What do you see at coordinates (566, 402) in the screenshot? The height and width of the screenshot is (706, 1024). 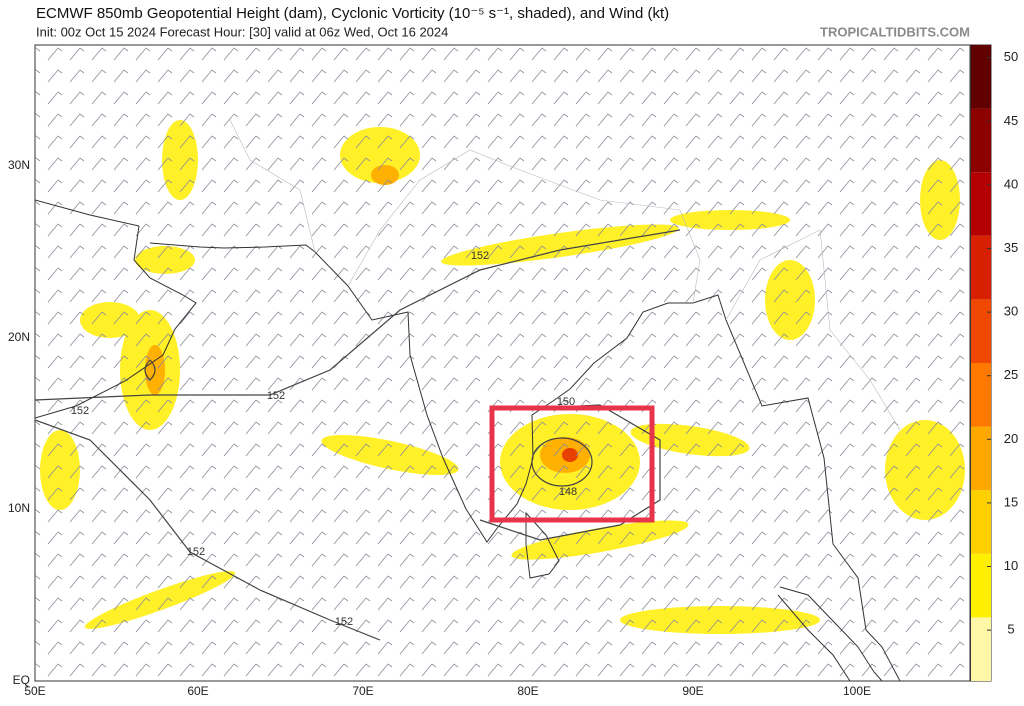 I see `contour-label: 150` at bounding box center [566, 402].